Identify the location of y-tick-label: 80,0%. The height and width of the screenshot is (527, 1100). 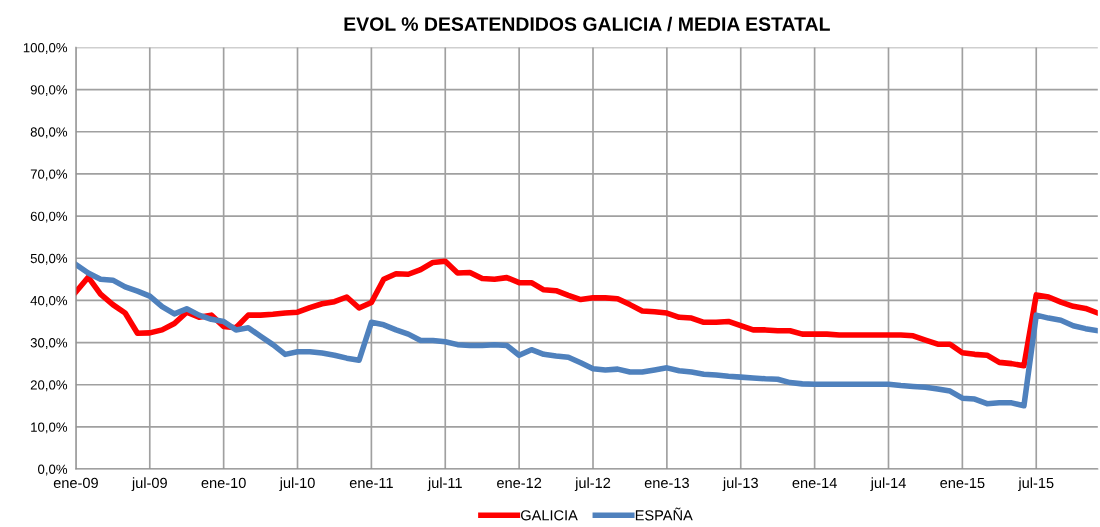
(49, 133).